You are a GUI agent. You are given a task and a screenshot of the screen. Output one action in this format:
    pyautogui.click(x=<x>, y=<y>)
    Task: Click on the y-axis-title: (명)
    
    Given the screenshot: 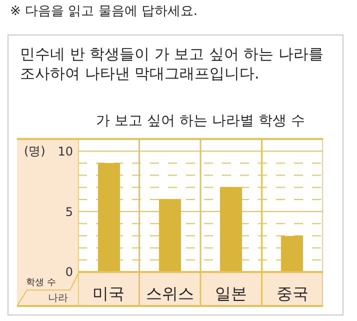 What is the action you would take?
    pyautogui.click(x=35, y=151)
    